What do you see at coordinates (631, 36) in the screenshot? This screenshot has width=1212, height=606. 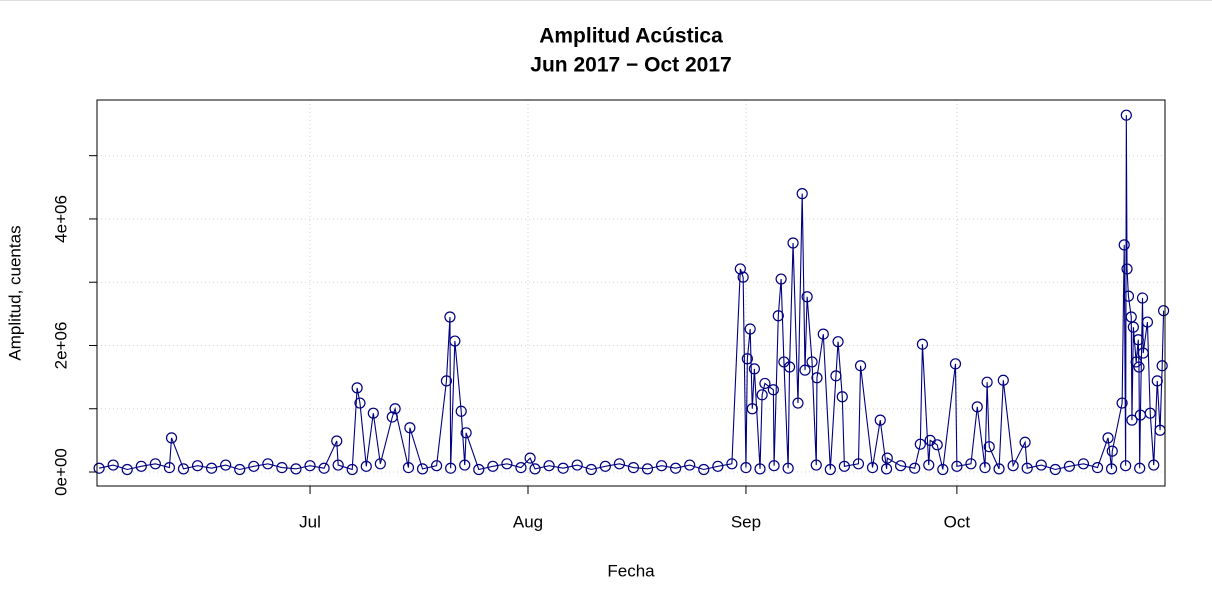 I see `chart-title: Amplitud Acústica` at bounding box center [631, 36].